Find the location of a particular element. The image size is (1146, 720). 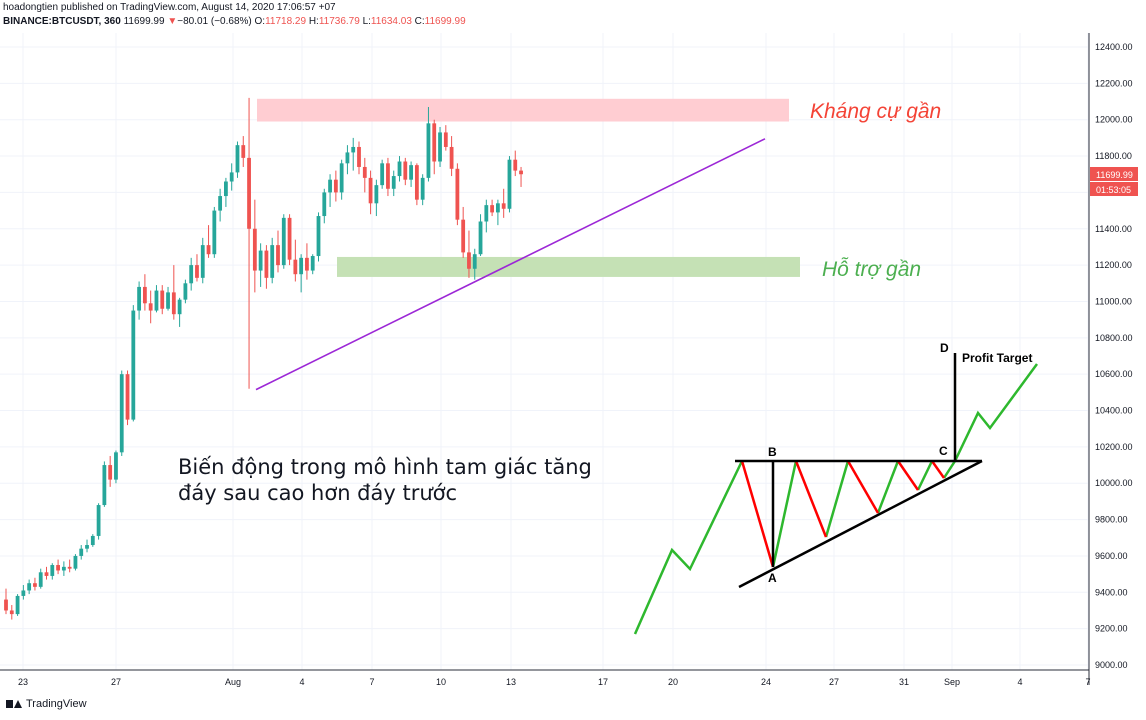

x-tick-label: 24 is located at coordinates (766, 682).